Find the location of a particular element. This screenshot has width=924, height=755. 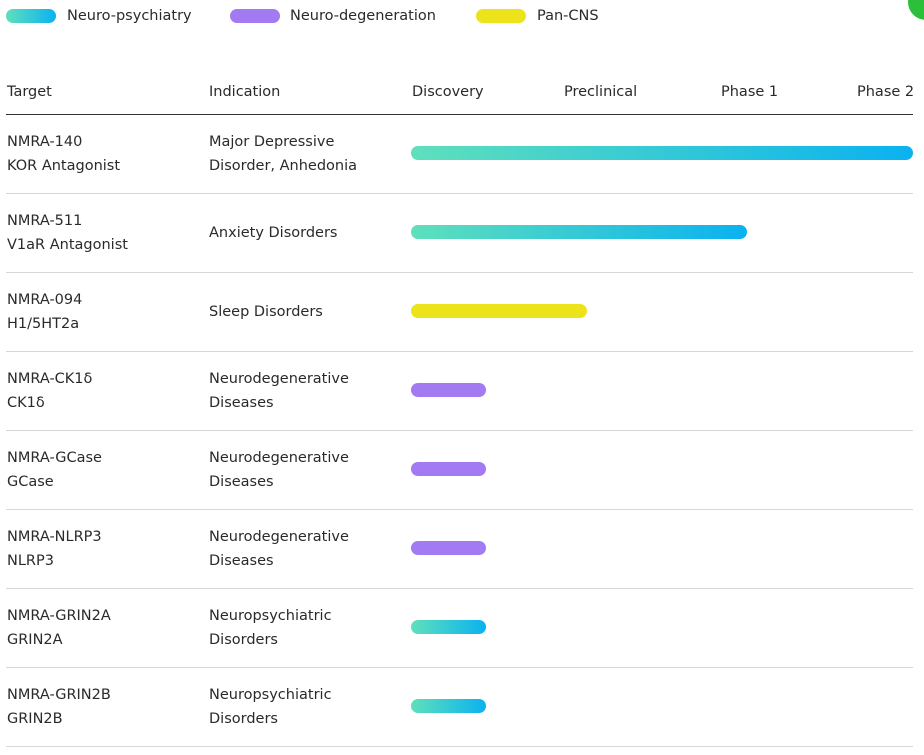

target-name: NMRA-CK1δ is located at coordinates (50, 379).